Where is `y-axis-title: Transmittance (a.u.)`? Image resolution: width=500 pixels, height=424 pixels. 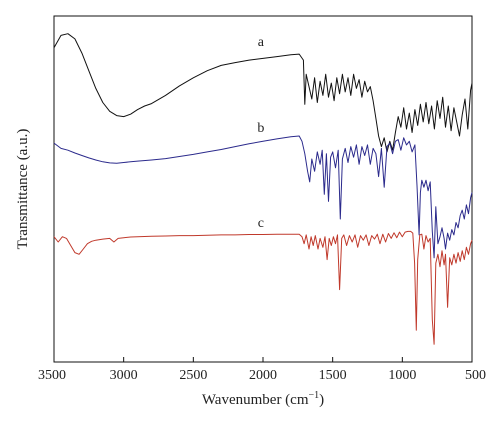
y-axis-title: Transmittance (a.u.) is located at coordinates (23, 189).